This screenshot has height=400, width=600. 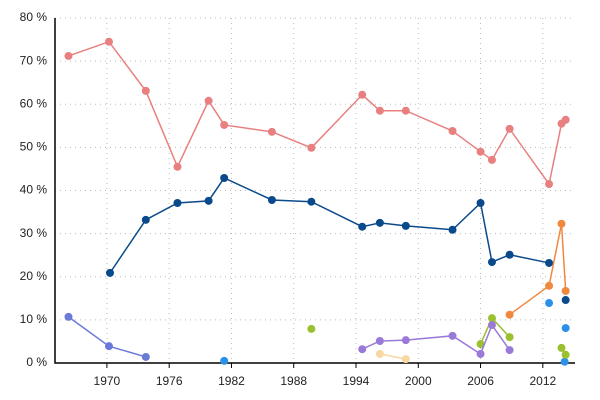 What do you see at coordinates (34, 276) in the screenshot?
I see `y-tick-label: 20 %` at bounding box center [34, 276].